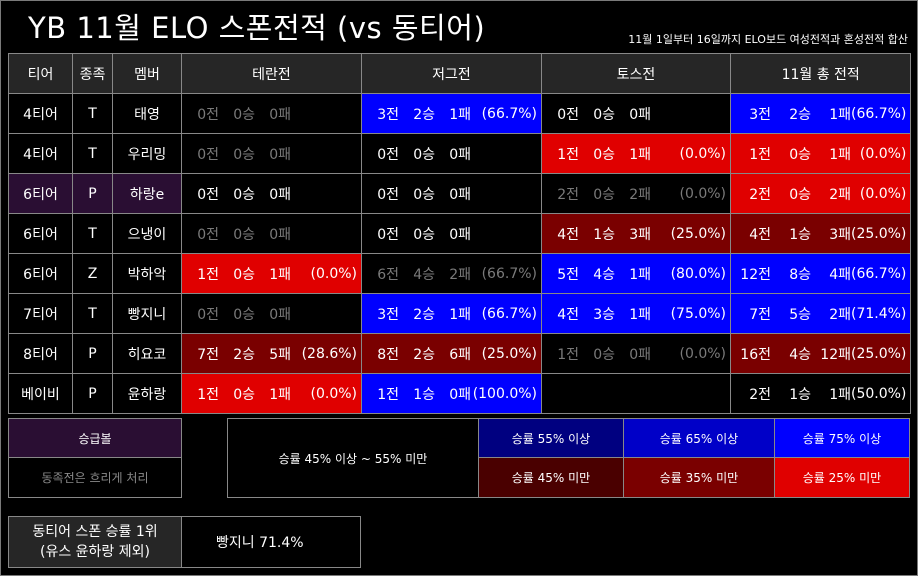 Image resolution: width=918 pixels, height=576 pixels. I want to click on games-count: 16전, so click(755, 354).